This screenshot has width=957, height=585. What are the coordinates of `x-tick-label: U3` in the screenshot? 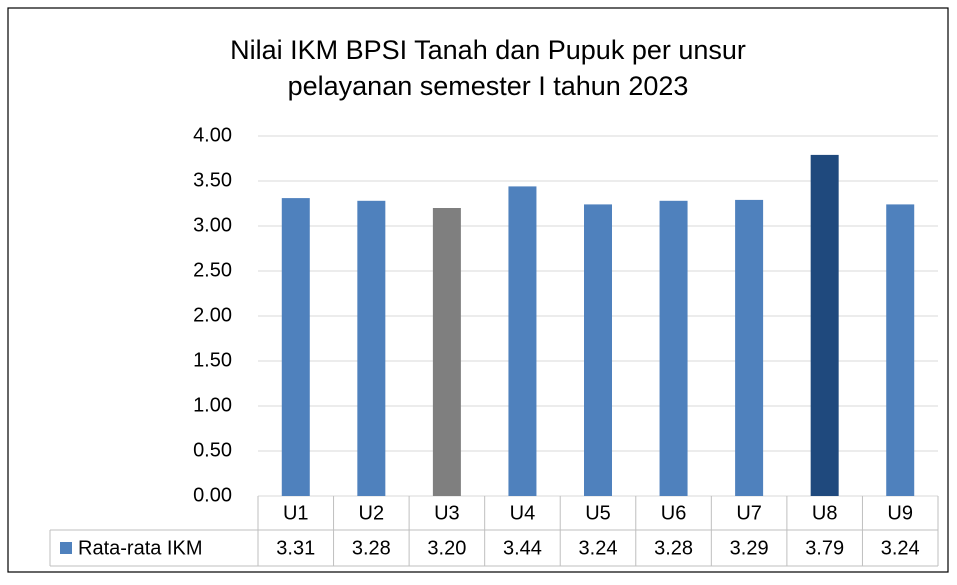 It's located at (447, 513).